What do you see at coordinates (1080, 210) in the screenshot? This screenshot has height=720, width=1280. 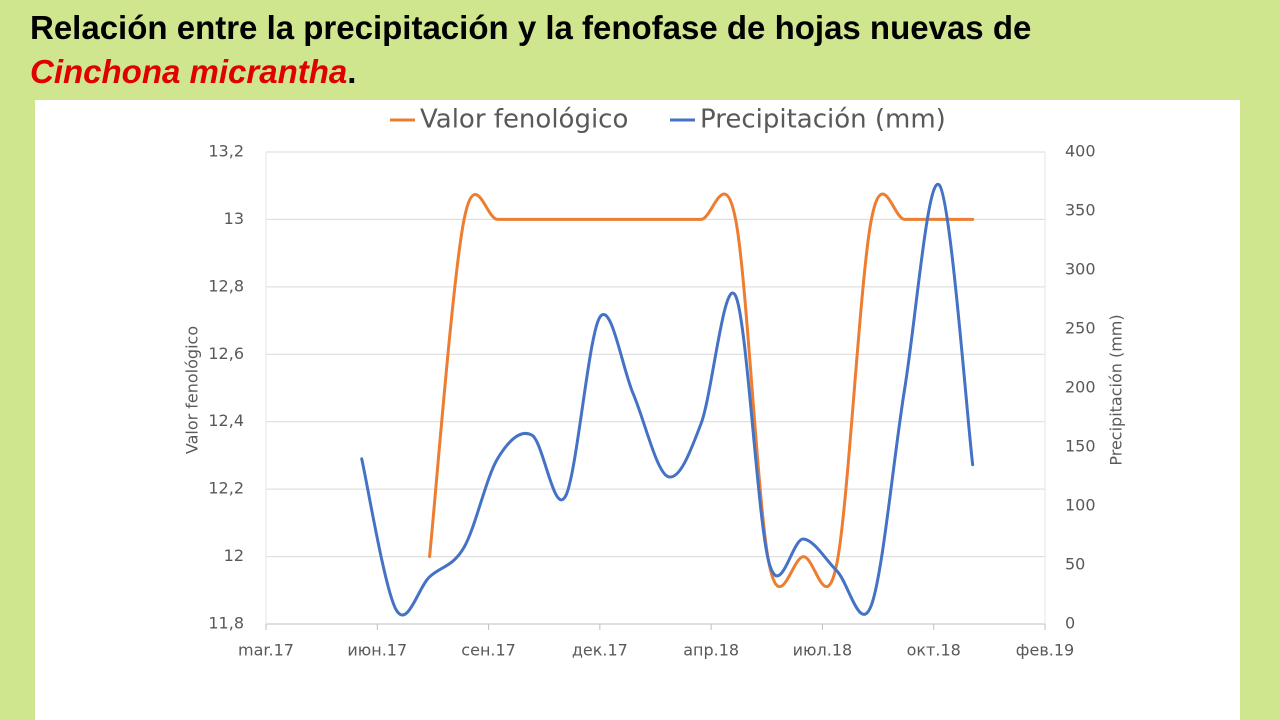 I see `y2-tick-label: 350` at bounding box center [1080, 210].